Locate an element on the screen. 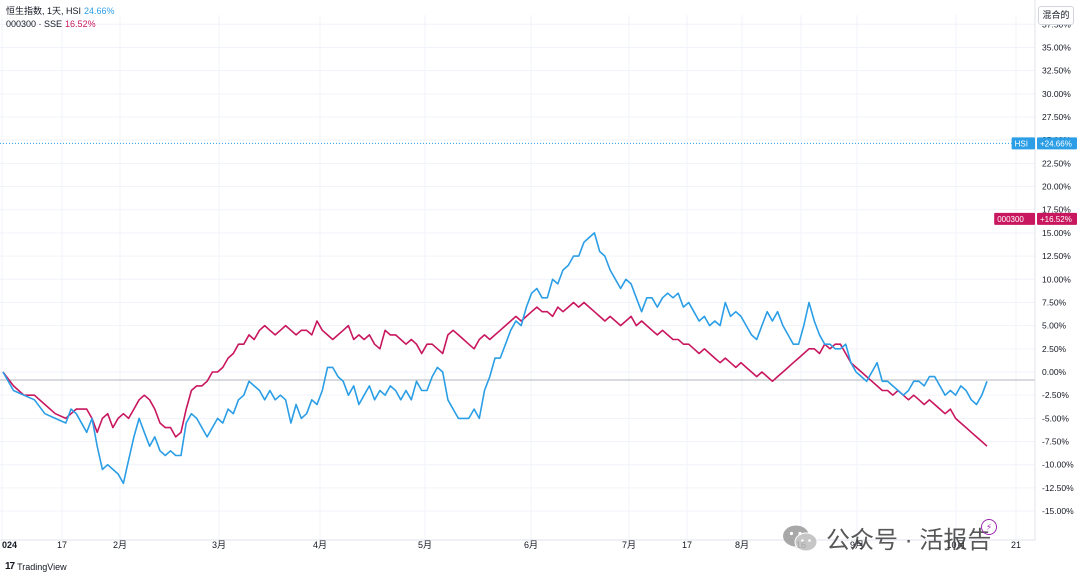  scale-mode-button: 混合的 is located at coordinates (1056, 15).